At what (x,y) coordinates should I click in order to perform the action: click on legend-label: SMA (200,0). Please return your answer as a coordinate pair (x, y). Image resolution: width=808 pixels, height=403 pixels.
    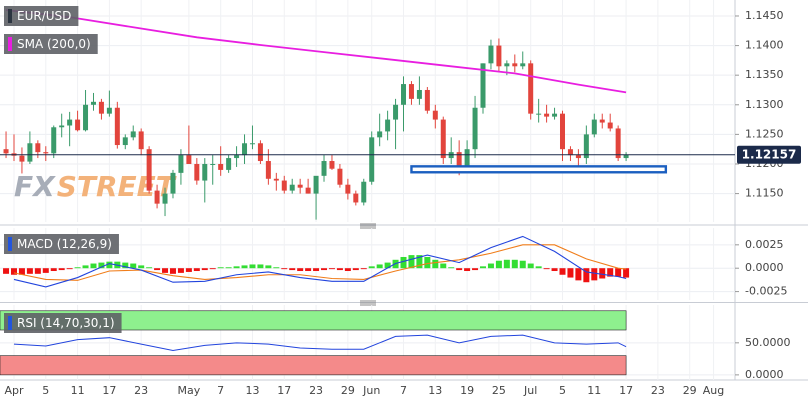
    Looking at the image, I should click on (54, 44).